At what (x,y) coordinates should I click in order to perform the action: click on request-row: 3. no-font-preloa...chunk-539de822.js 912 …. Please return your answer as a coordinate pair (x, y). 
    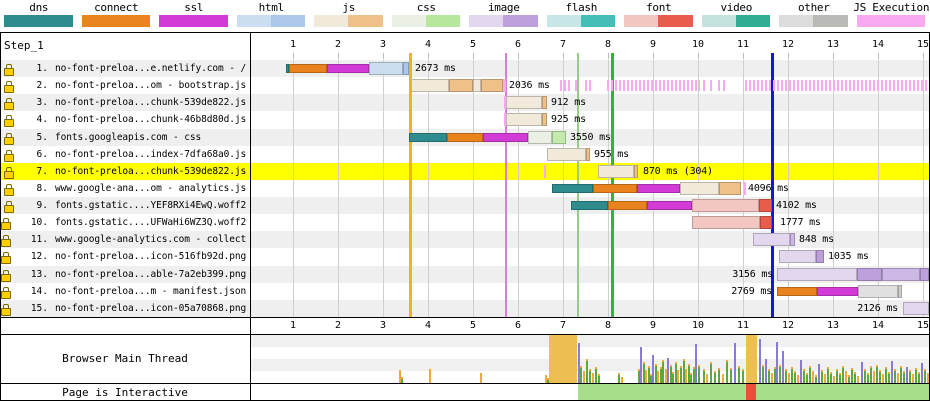
    Looking at the image, I should click on (465, 102).